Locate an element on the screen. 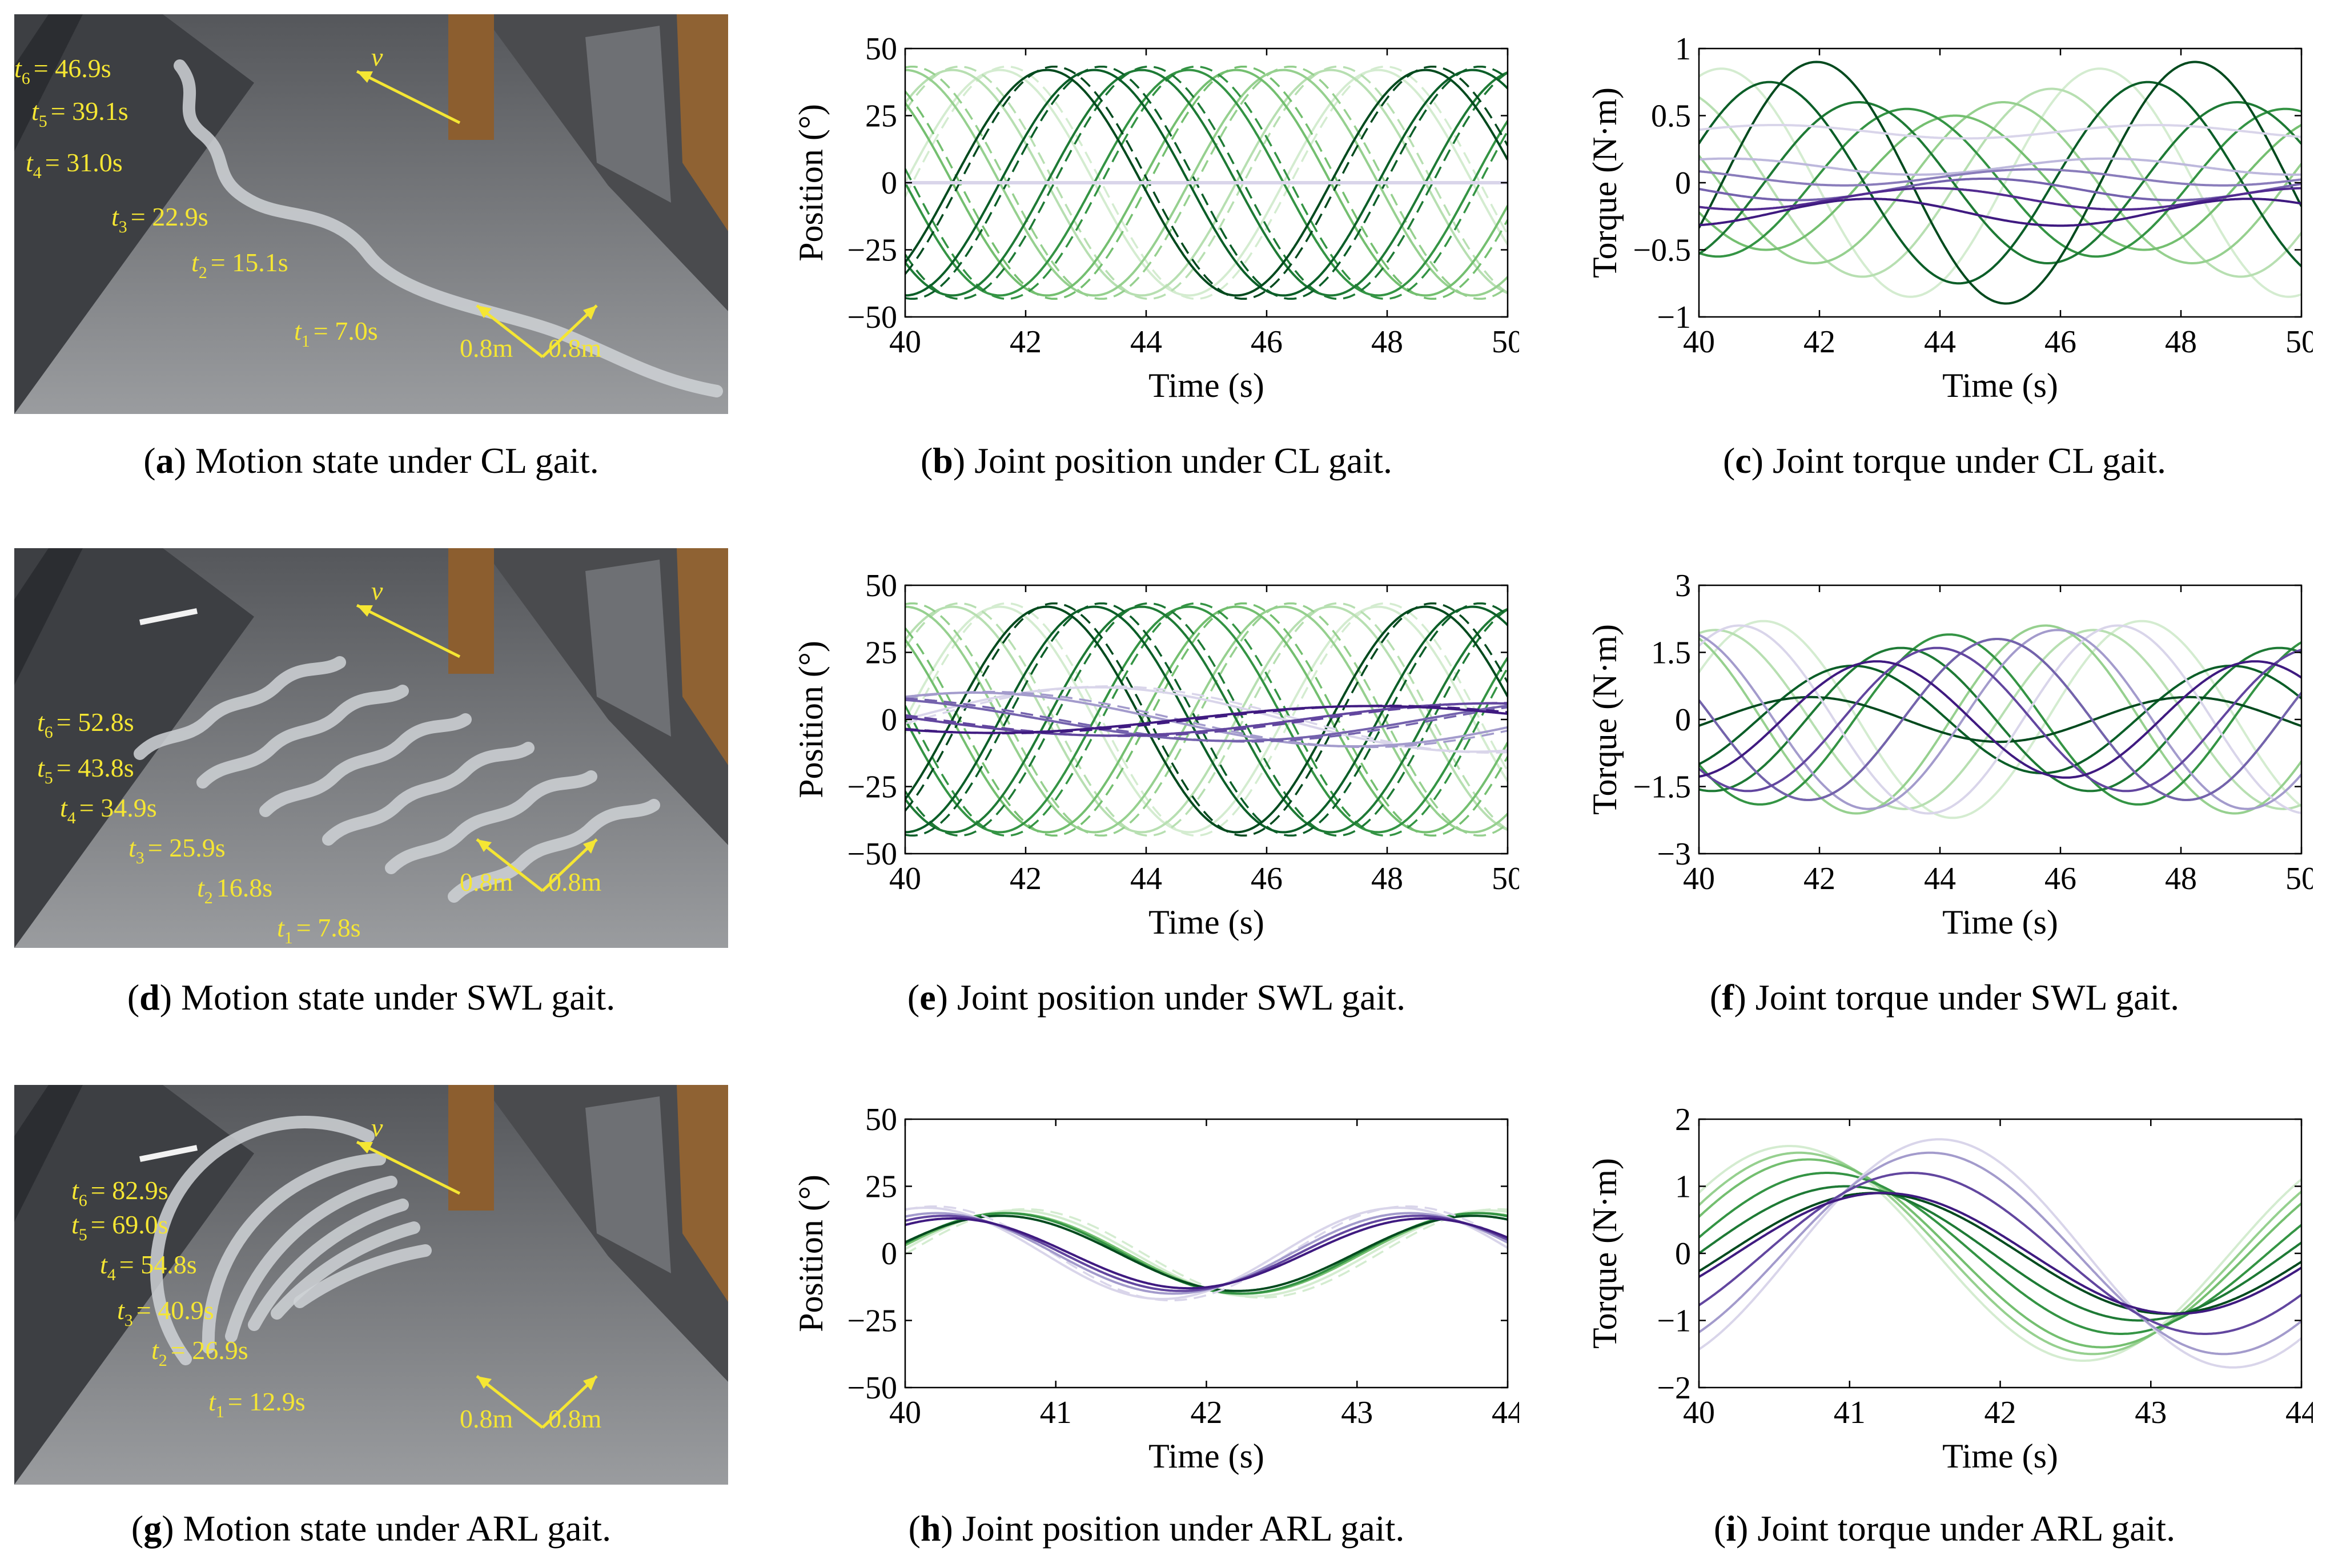  caption-i: (i) Joint torque under ARL gait. is located at coordinates (1945, 1529).